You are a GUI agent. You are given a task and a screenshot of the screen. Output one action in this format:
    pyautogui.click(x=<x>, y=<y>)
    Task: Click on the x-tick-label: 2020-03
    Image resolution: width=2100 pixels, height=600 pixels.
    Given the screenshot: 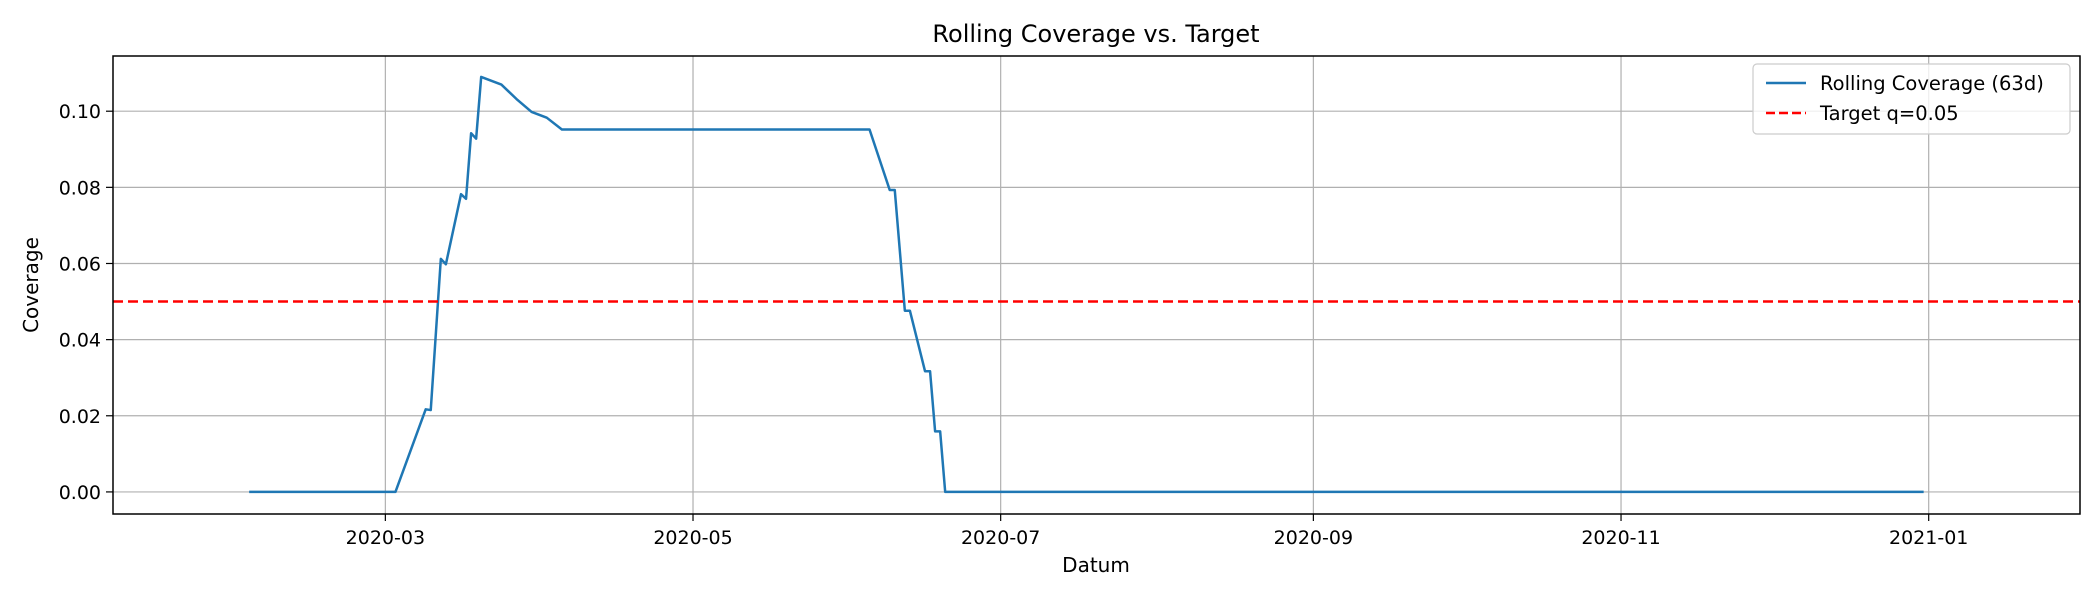 What is the action you would take?
    pyautogui.click(x=385, y=538)
    